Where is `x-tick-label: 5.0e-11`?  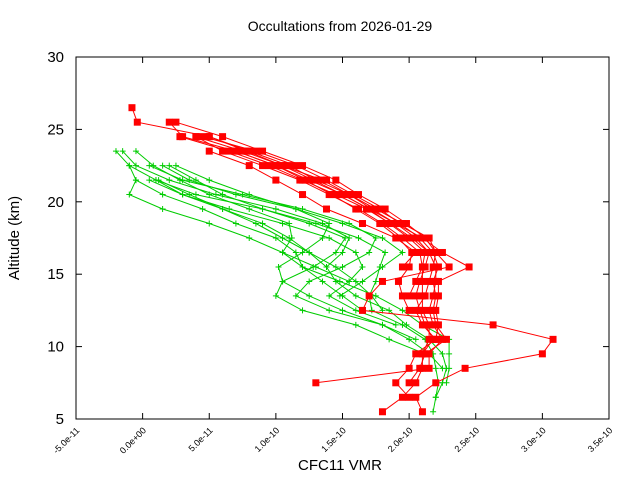
x-tick-label: 5.0e-11 is located at coordinates (200, 439).